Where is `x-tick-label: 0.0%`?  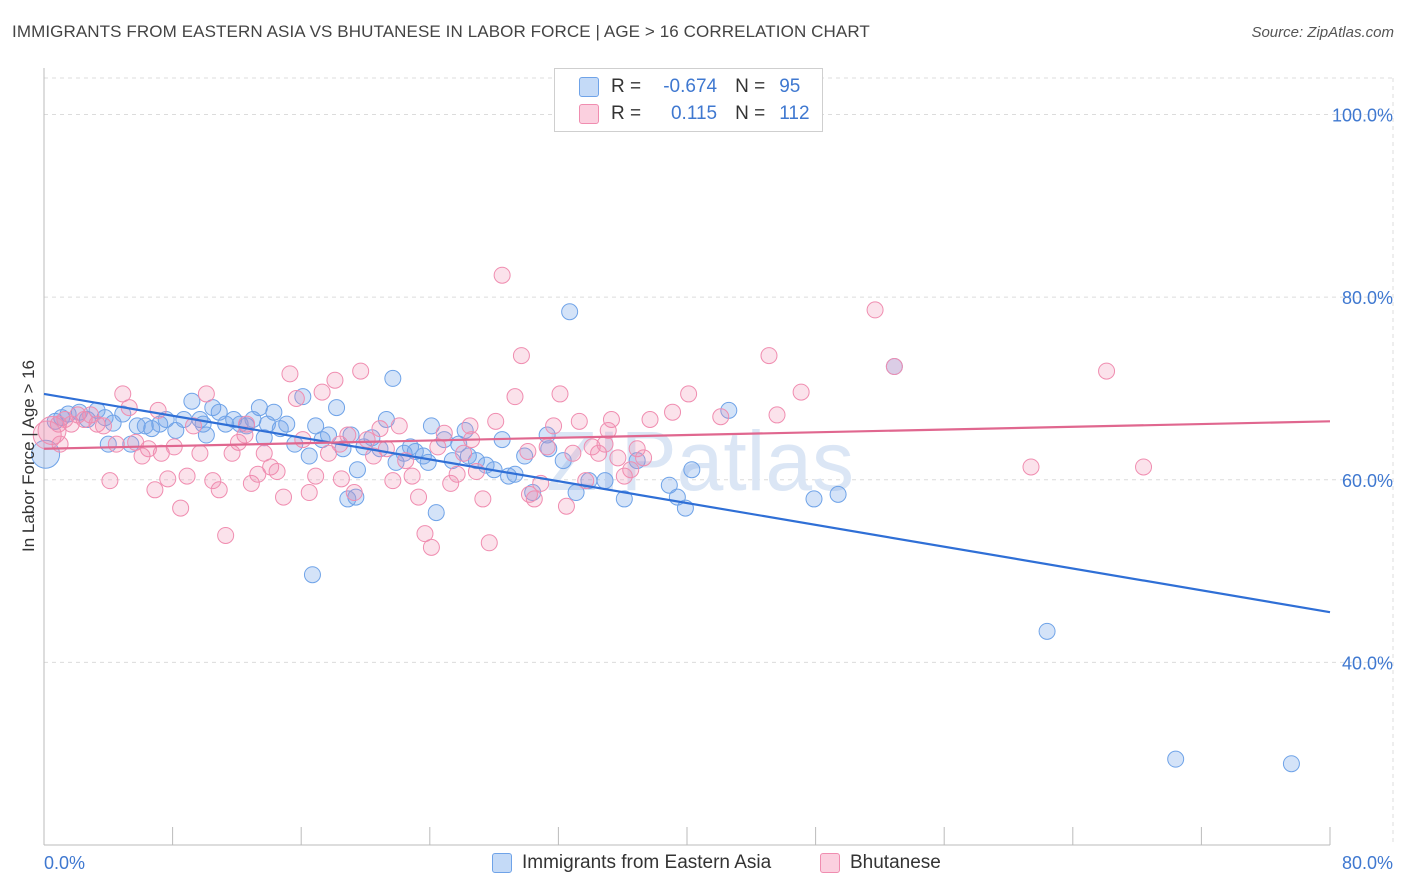
x-tick-label: 0.0% is located at coordinates (64, 863).